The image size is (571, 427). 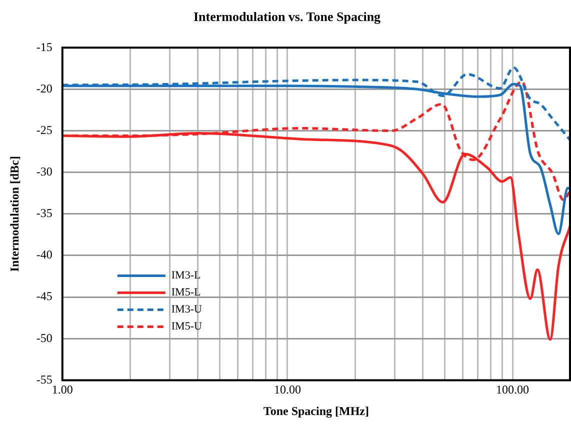 What do you see at coordinates (44, 296) in the screenshot?
I see `y-tick-label: -45` at bounding box center [44, 296].